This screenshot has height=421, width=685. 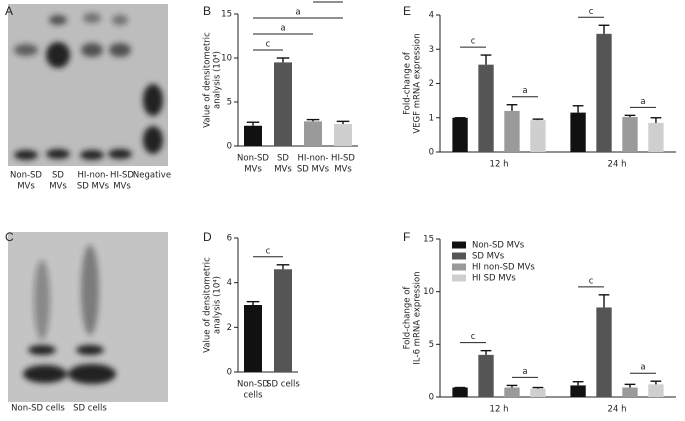 I want to click on x-tick-label: SD MVs, so click(x=313, y=170).